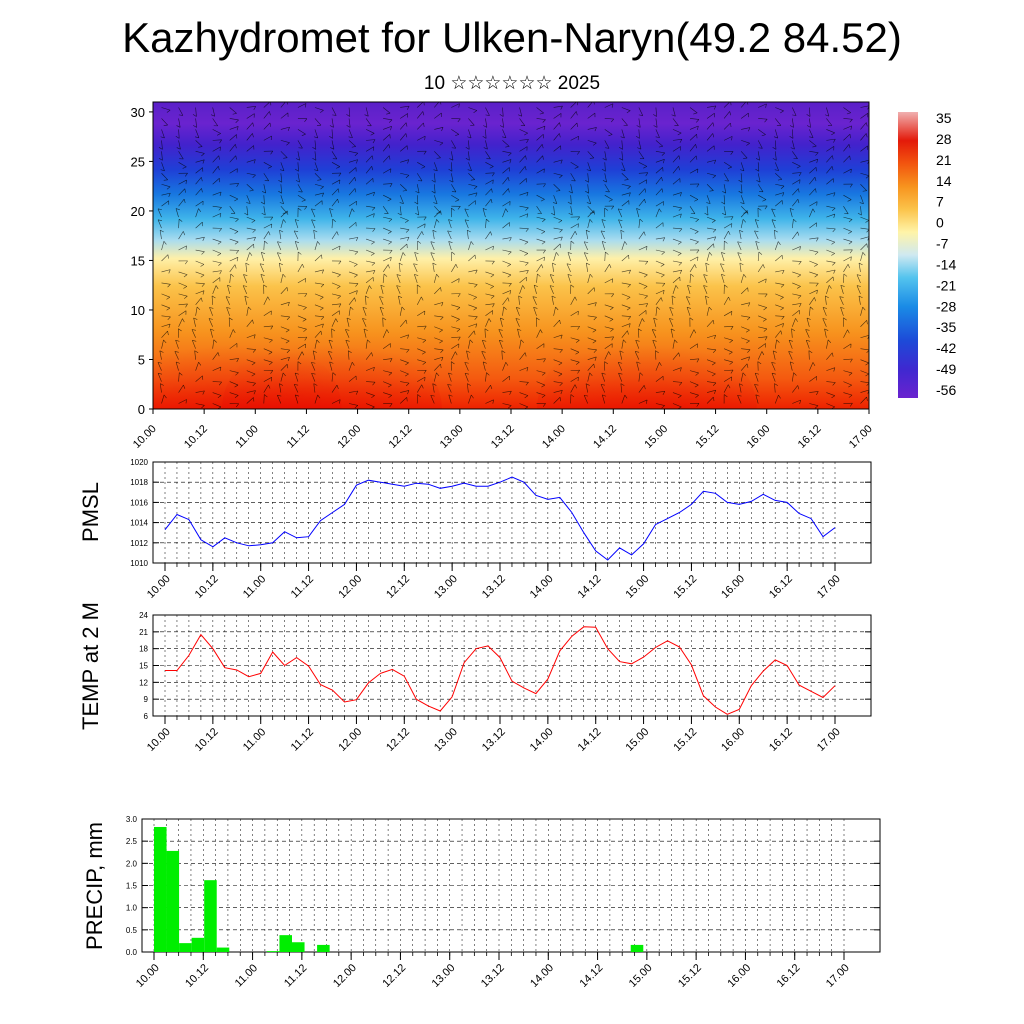 This screenshot has width=1024, height=1024. Describe the element at coordinates (908, 255) in the screenshot. I see `colorbar` at that location.